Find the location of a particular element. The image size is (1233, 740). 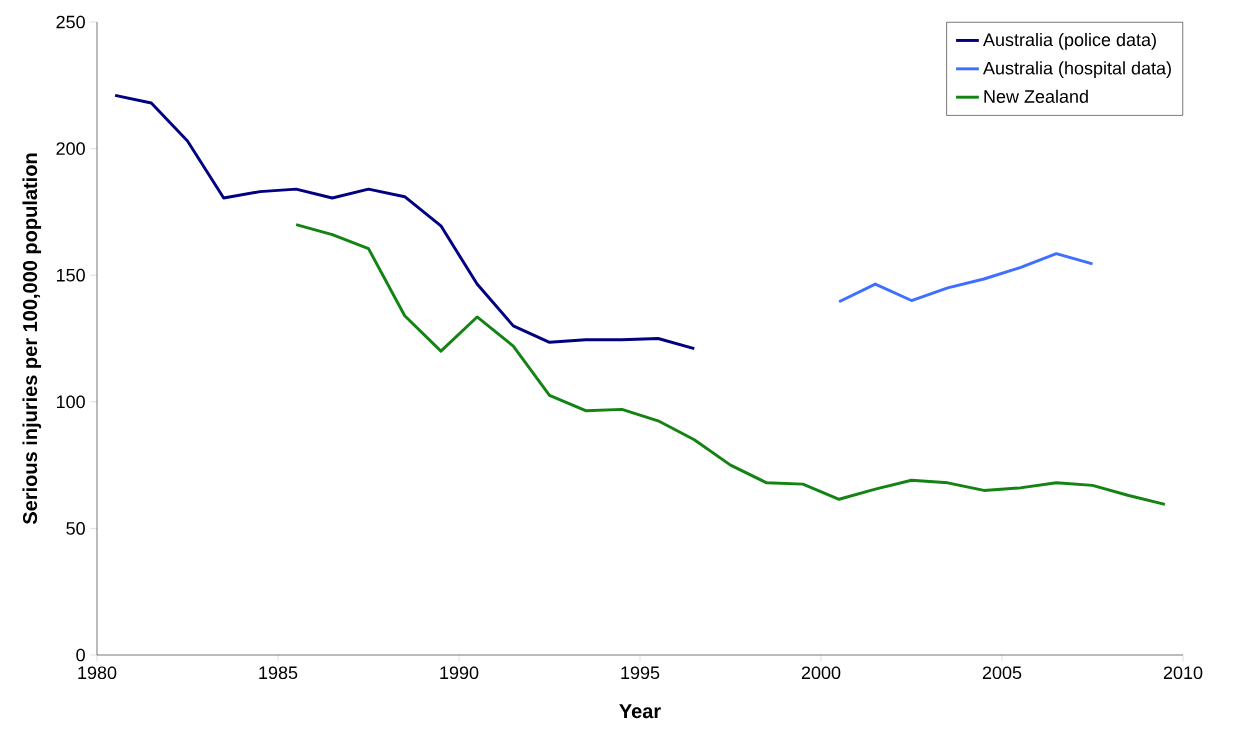

y-tick-label: 100 is located at coordinates (70, 402).